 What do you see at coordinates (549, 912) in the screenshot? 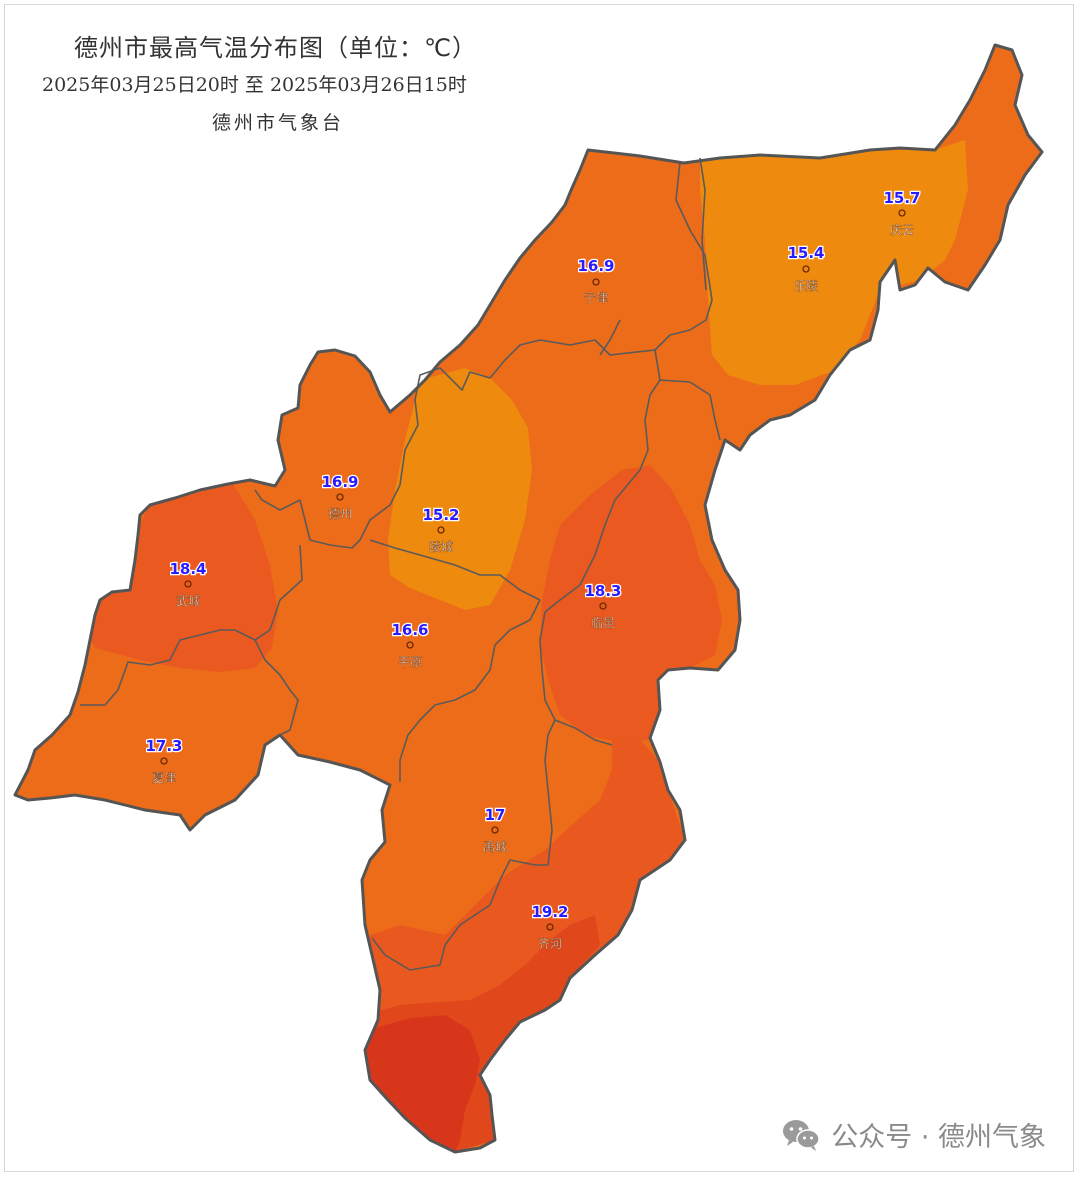
I see `station-value: 19.2` at bounding box center [549, 912].